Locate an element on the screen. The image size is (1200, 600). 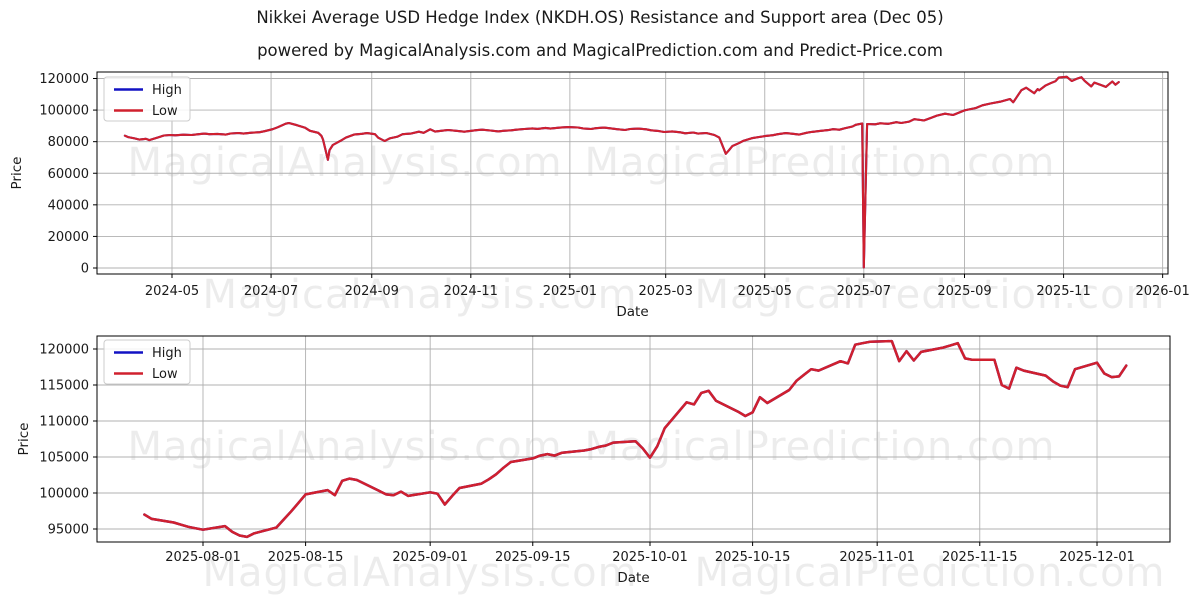
overview-legend: High Low is located at coordinates (147, 99).